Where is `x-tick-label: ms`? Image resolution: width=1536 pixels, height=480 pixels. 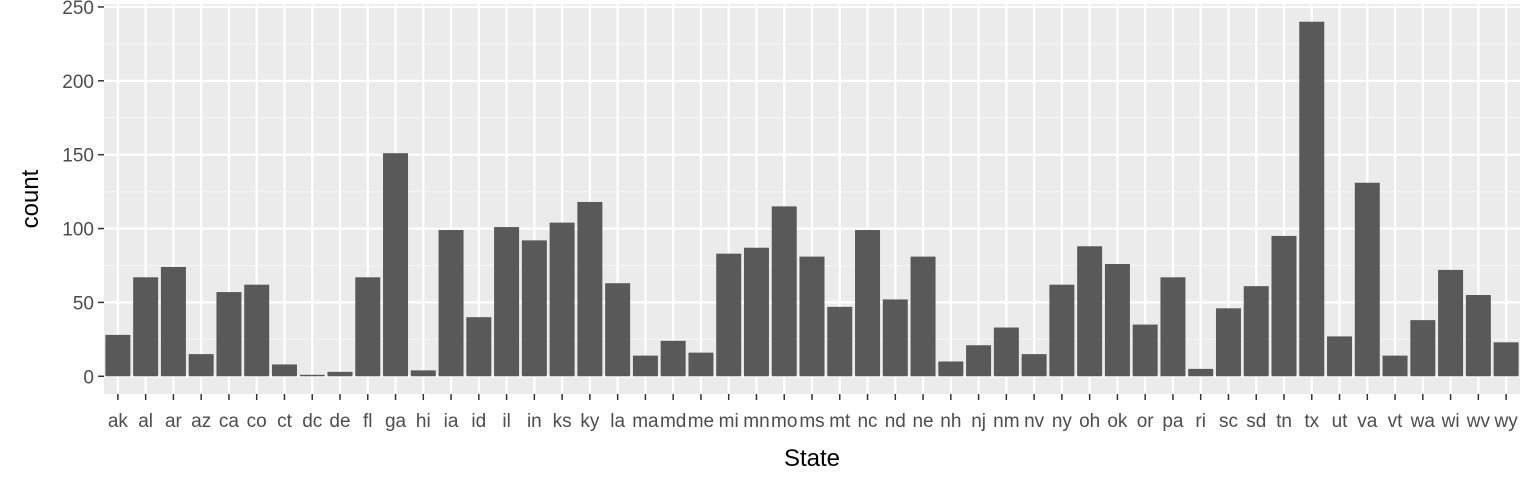
x-tick-label: ms is located at coordinates (811, 421).